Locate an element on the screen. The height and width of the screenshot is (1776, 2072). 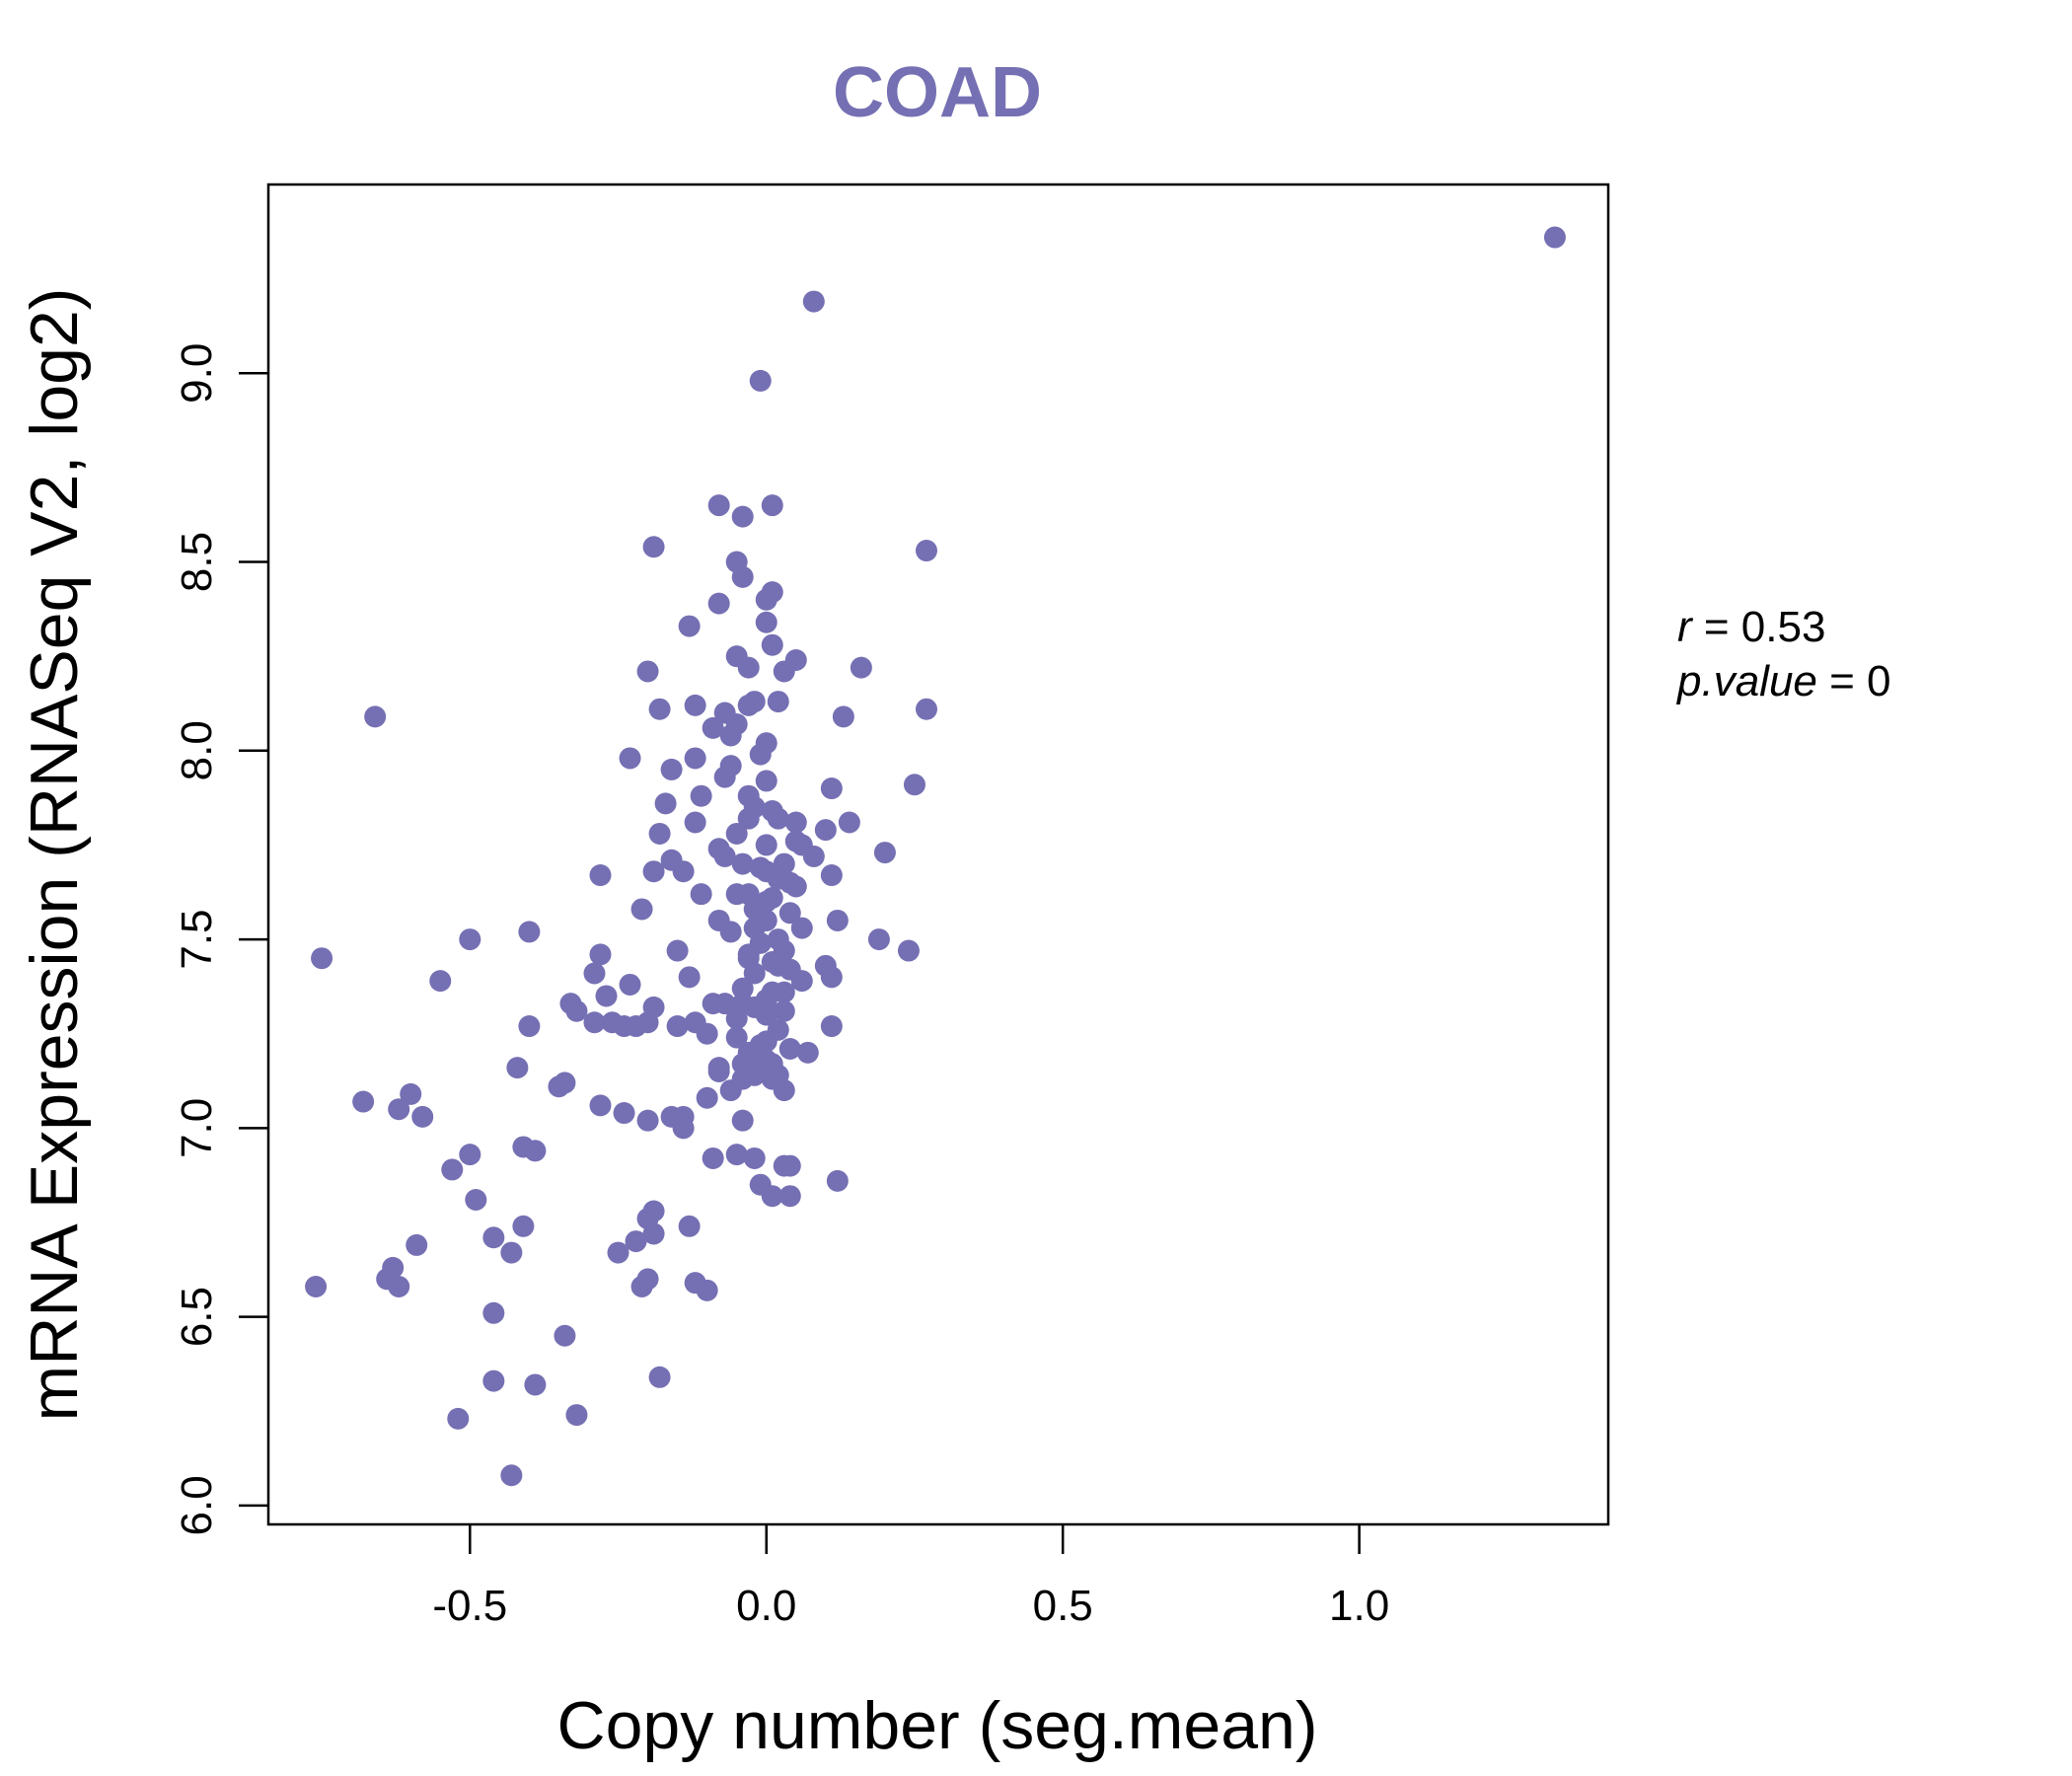
y-tick-label: 6.0 is located at coordinates (197, 1505).